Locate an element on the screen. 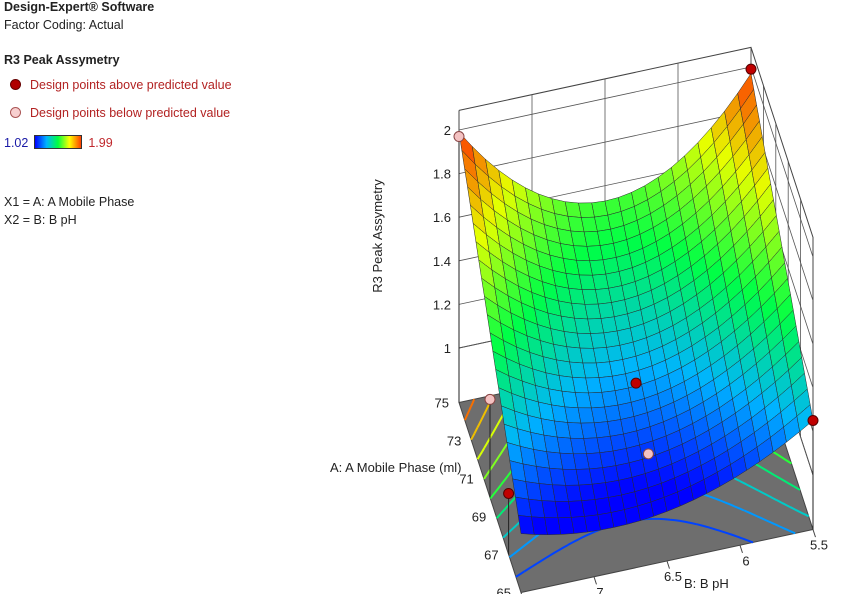 The height and width of the screenshot is (594, 850). factor-x2: X2 = B: B pH is located at coordinates (40, 220).